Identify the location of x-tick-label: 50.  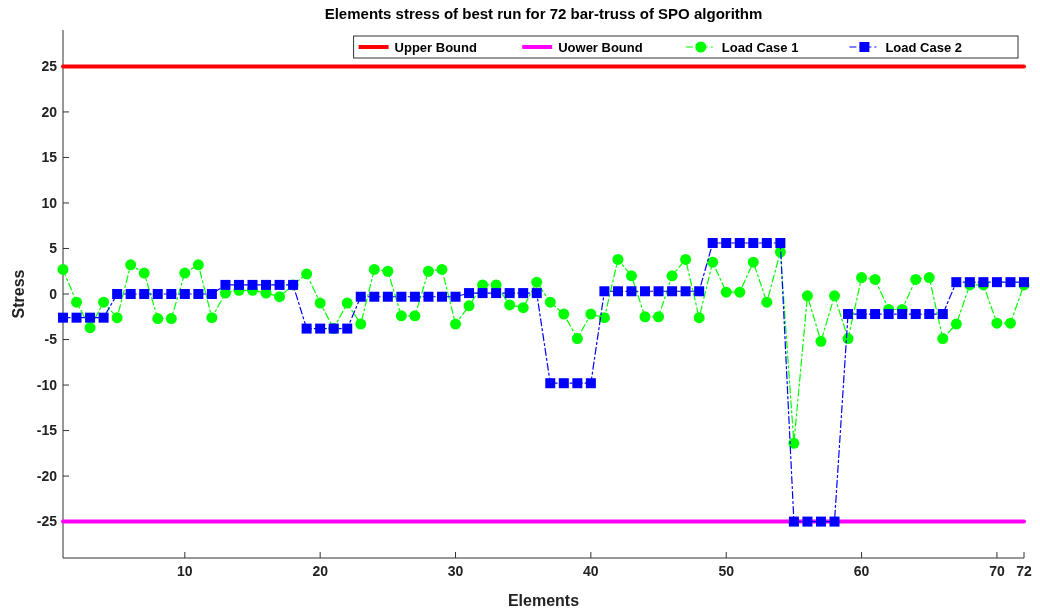
(726, 571).